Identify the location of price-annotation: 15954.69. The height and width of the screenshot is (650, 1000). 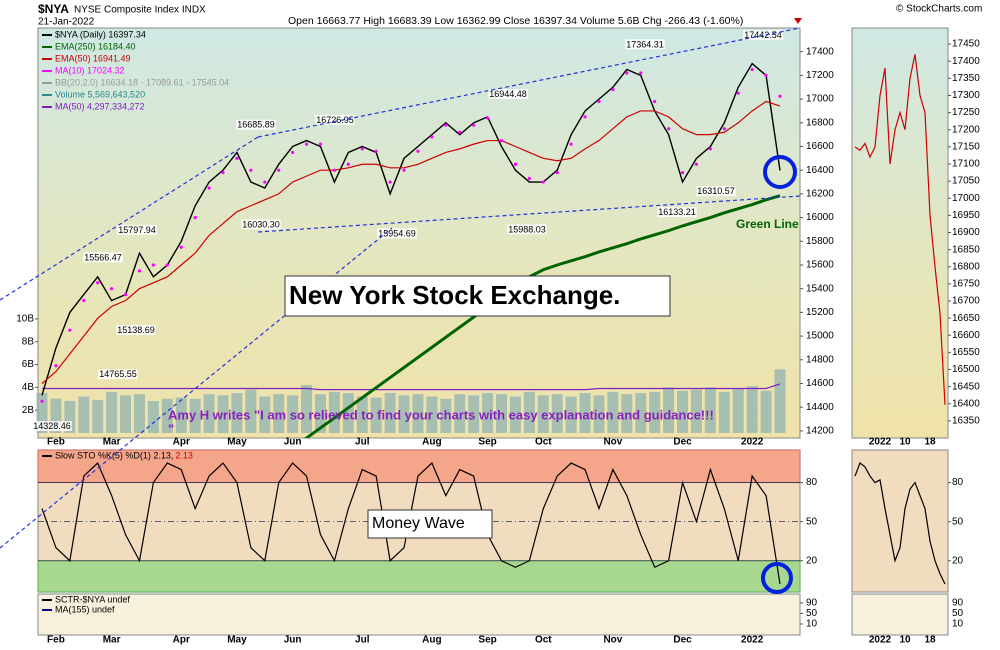
(397, 233).